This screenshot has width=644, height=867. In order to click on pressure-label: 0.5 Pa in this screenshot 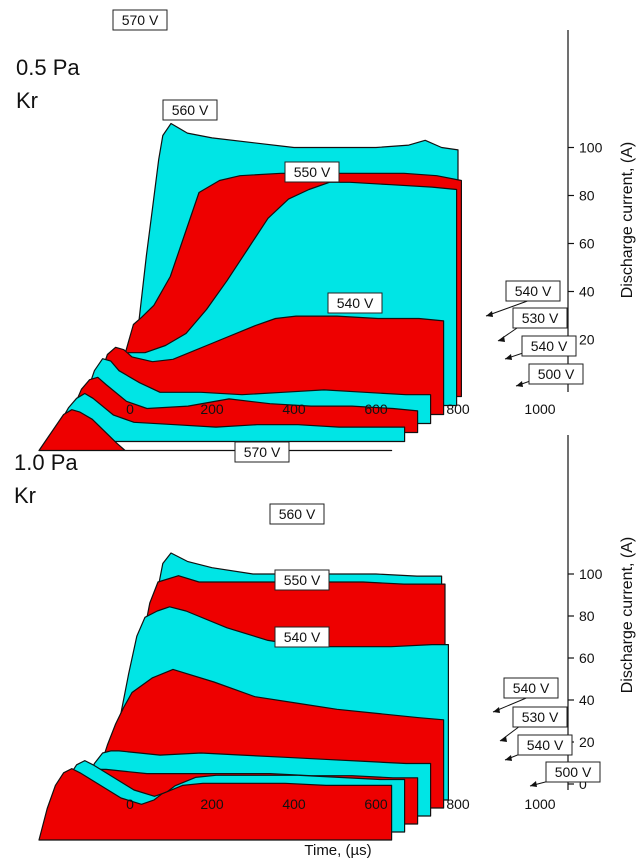, I will do `click(48, 67)`.